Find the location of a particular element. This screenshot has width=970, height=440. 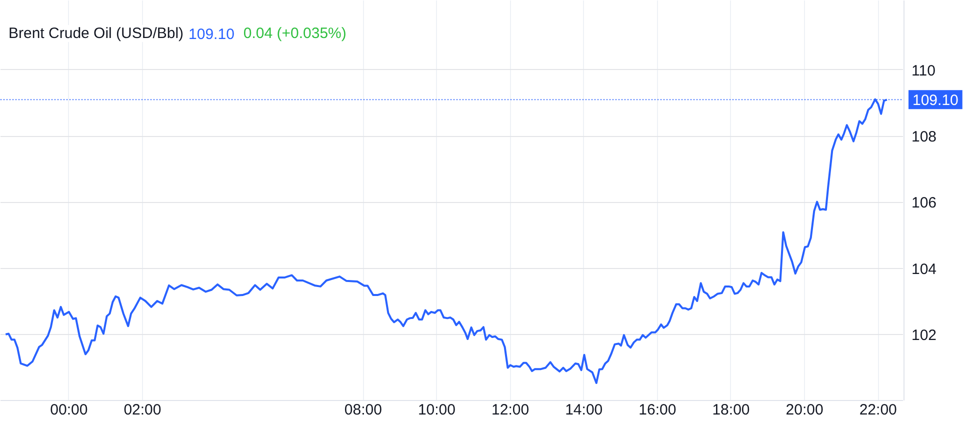

annotation: 109.10 is located at coordinates (211, 34).